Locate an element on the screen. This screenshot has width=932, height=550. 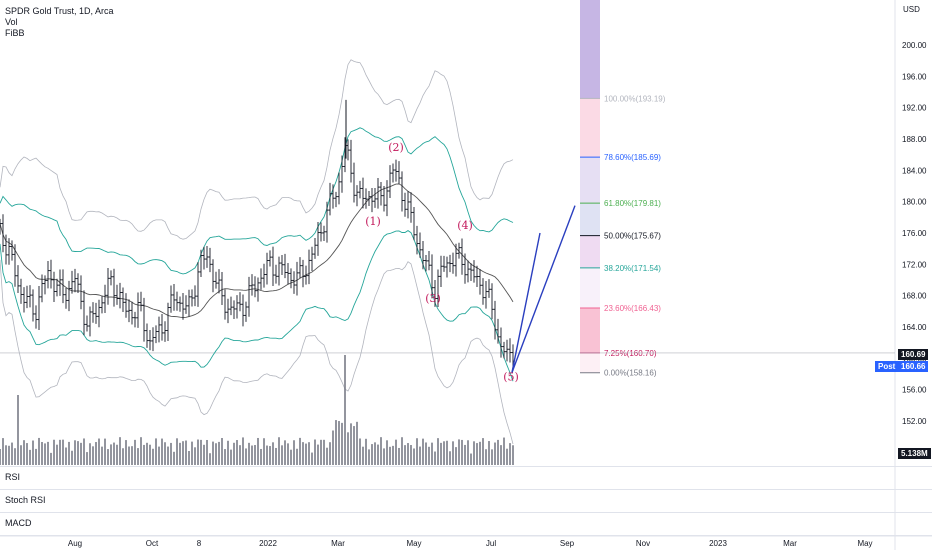
price-tick-label: 152.00 is located at coordinates (914, 421).